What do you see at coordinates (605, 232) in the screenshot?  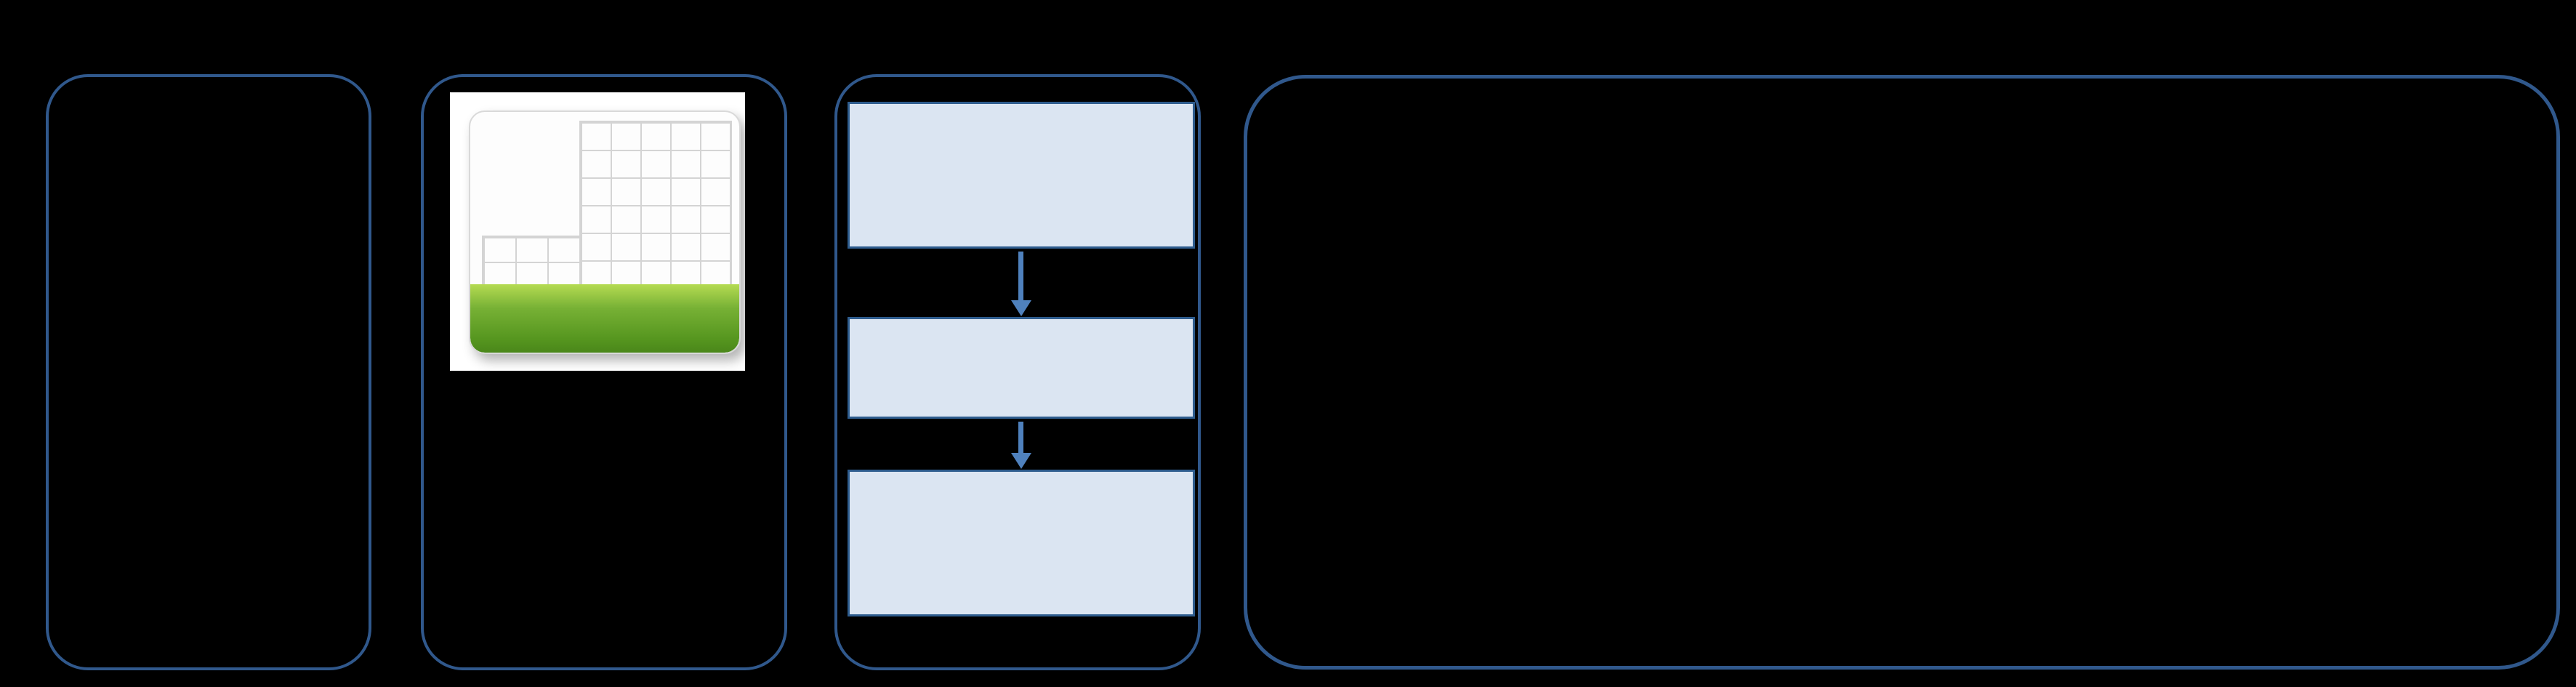 I see `csv-file-icon` at bounding box center [605, 232].